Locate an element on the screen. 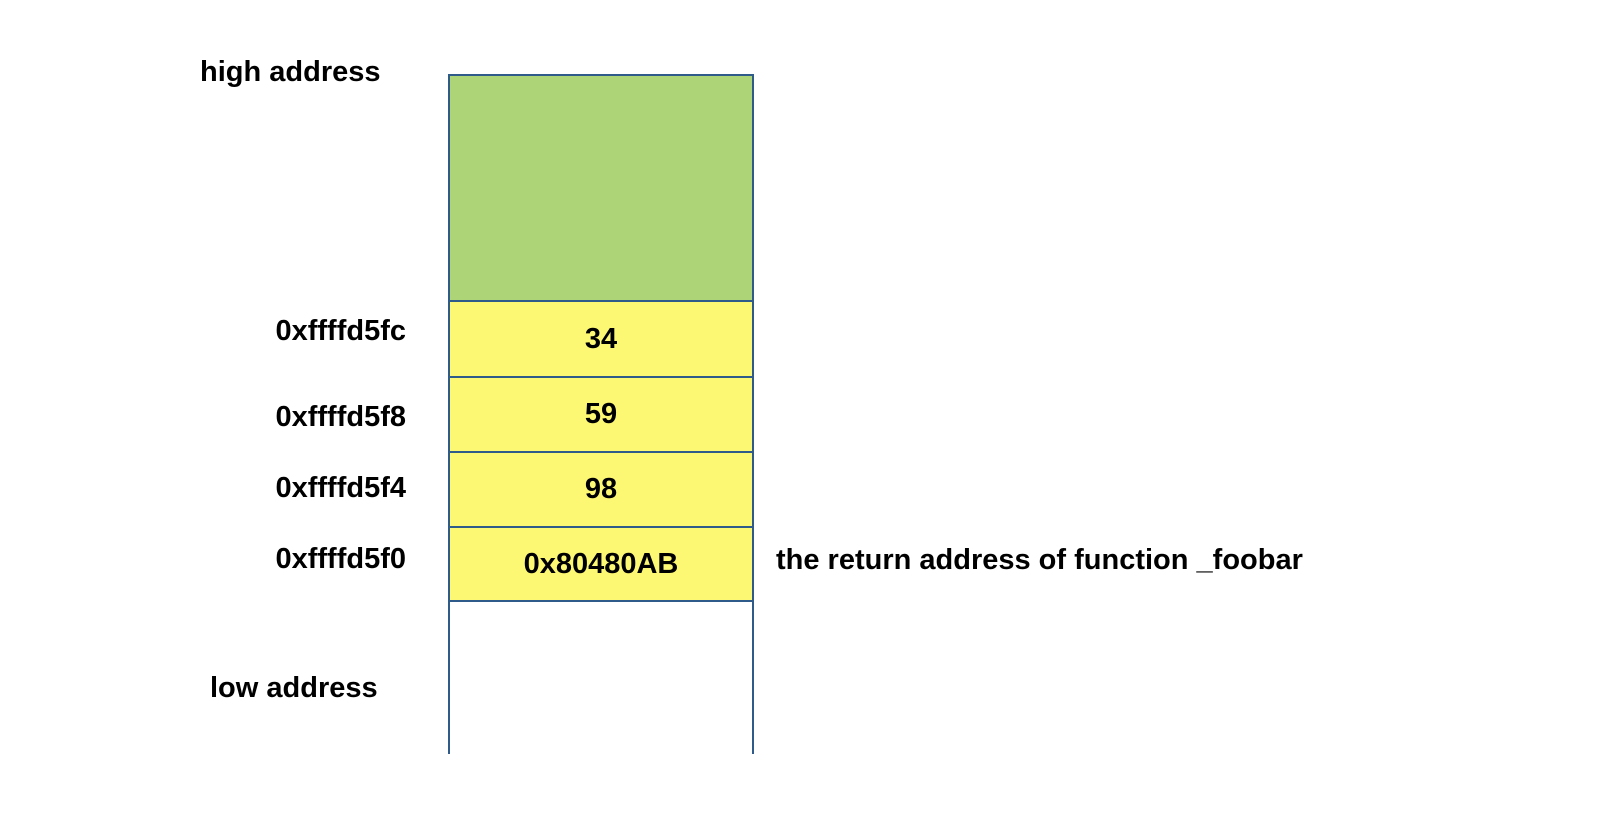 The width and height of the screenshot is (1600, 825). stack-right-border is located at coordinates (753, 414).